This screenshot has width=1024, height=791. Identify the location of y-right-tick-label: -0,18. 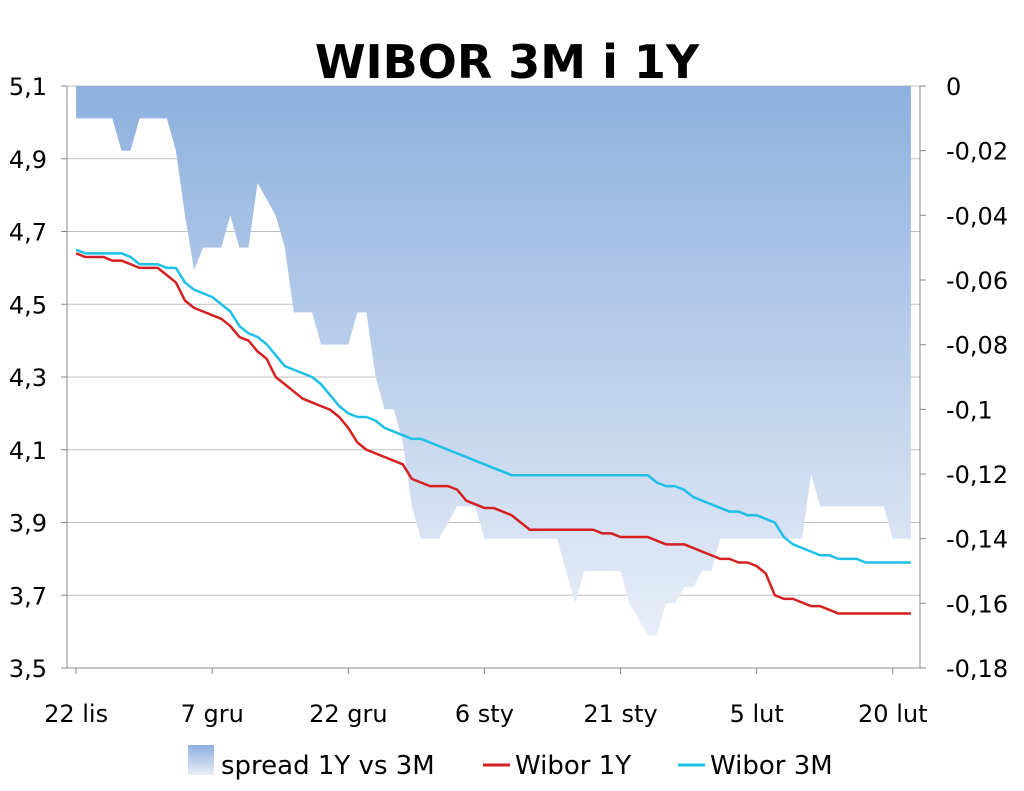
(977, 669).